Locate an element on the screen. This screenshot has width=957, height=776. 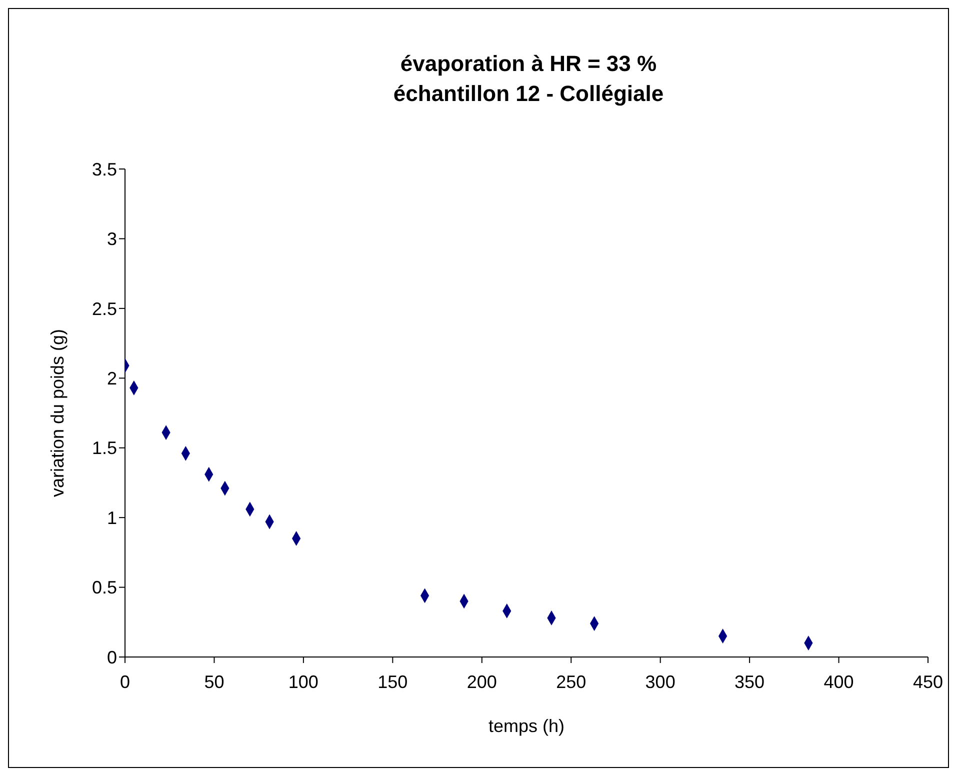
y-tick-label: 2 is located at coordinates (111, 378).